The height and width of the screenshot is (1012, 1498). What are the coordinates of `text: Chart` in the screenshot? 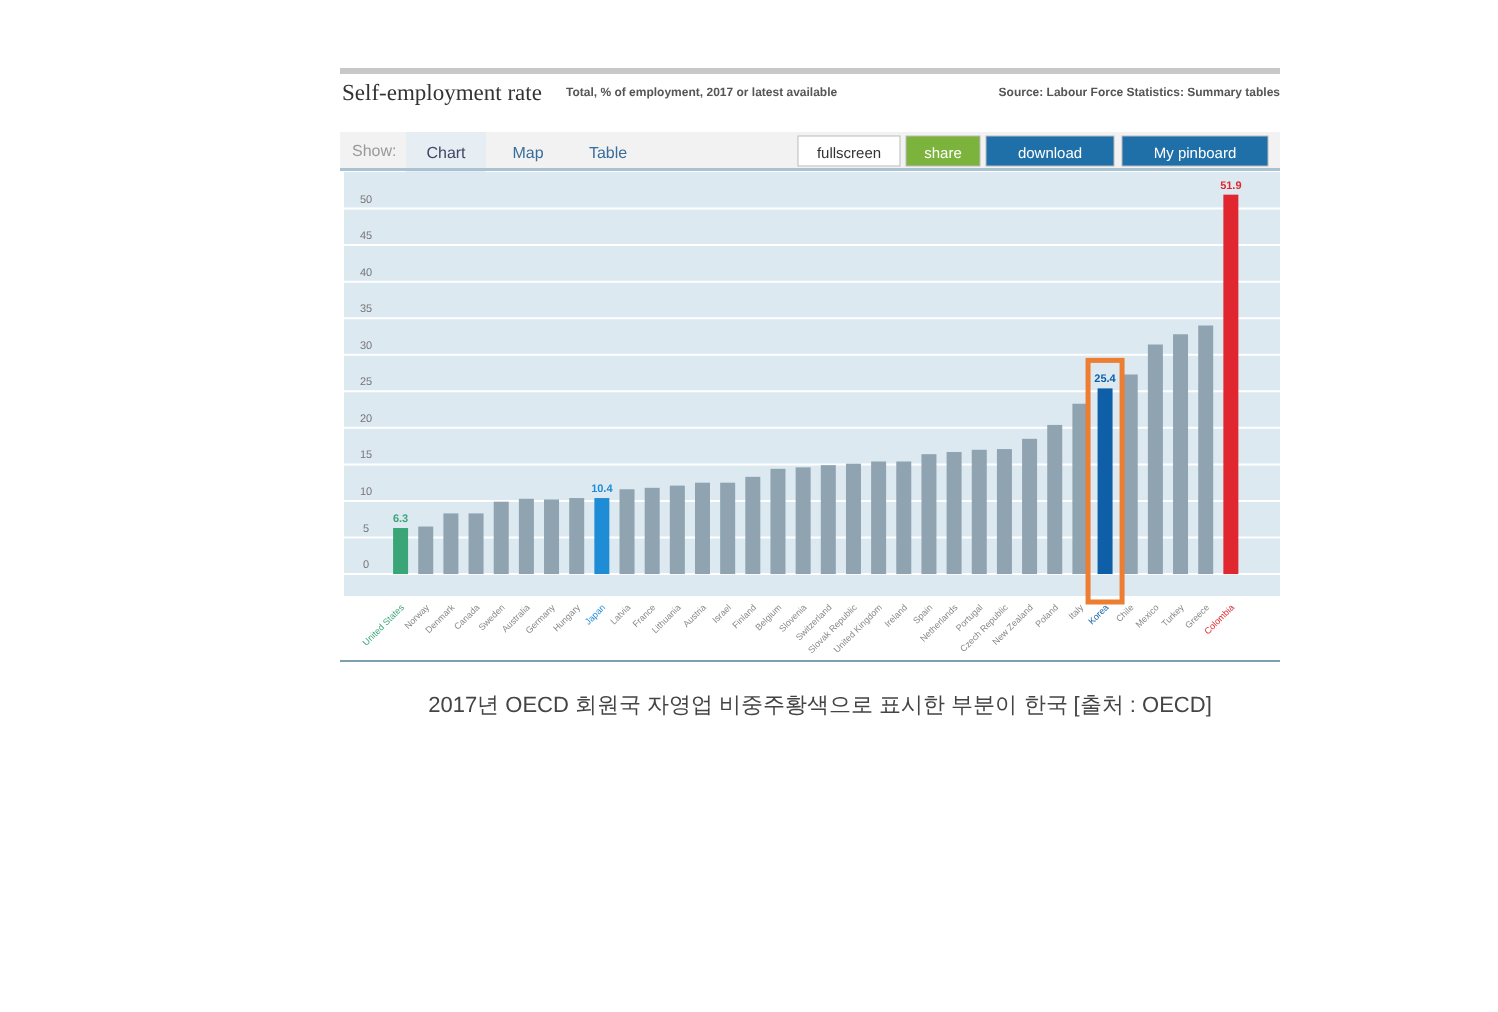 It's located at (447, 153).